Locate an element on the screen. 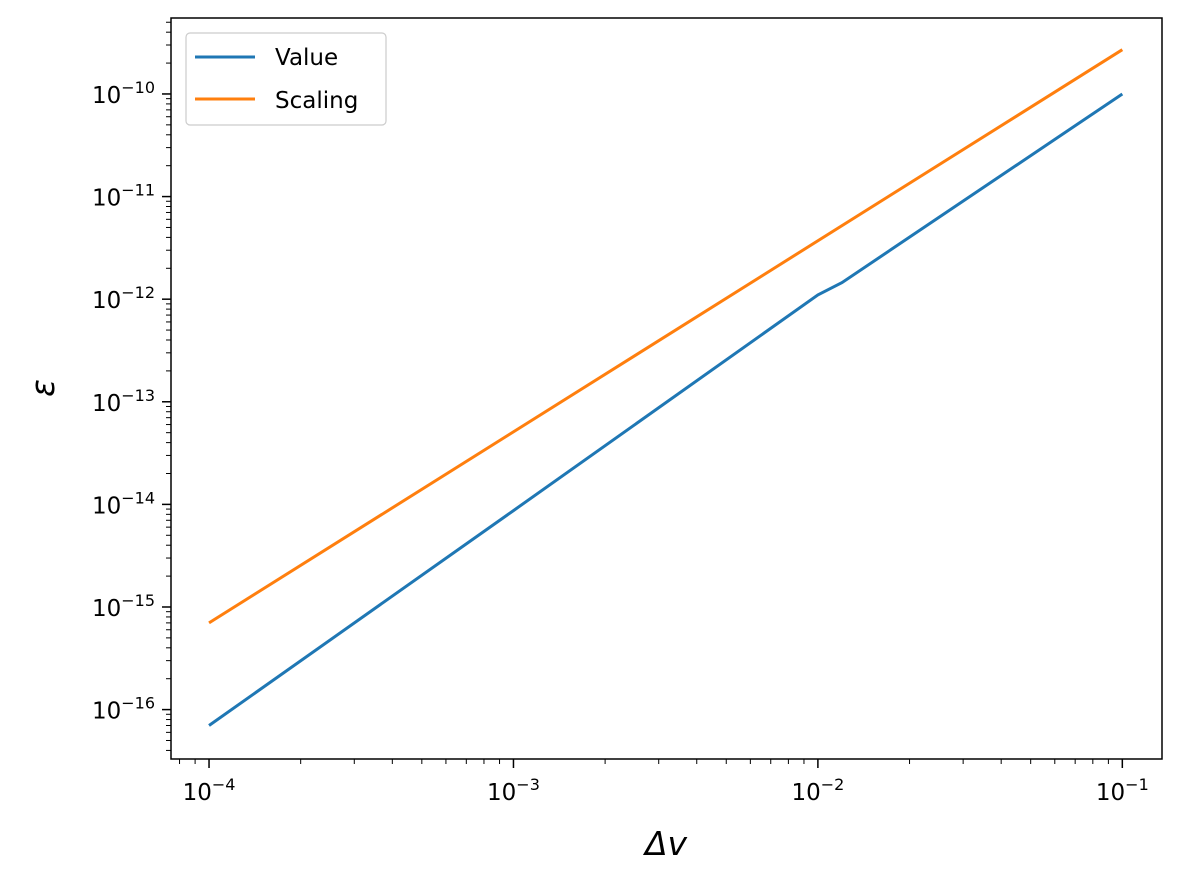 The image size is (1183, 882). y-tick-label: 10−11 is located at coordinates (123, 196).